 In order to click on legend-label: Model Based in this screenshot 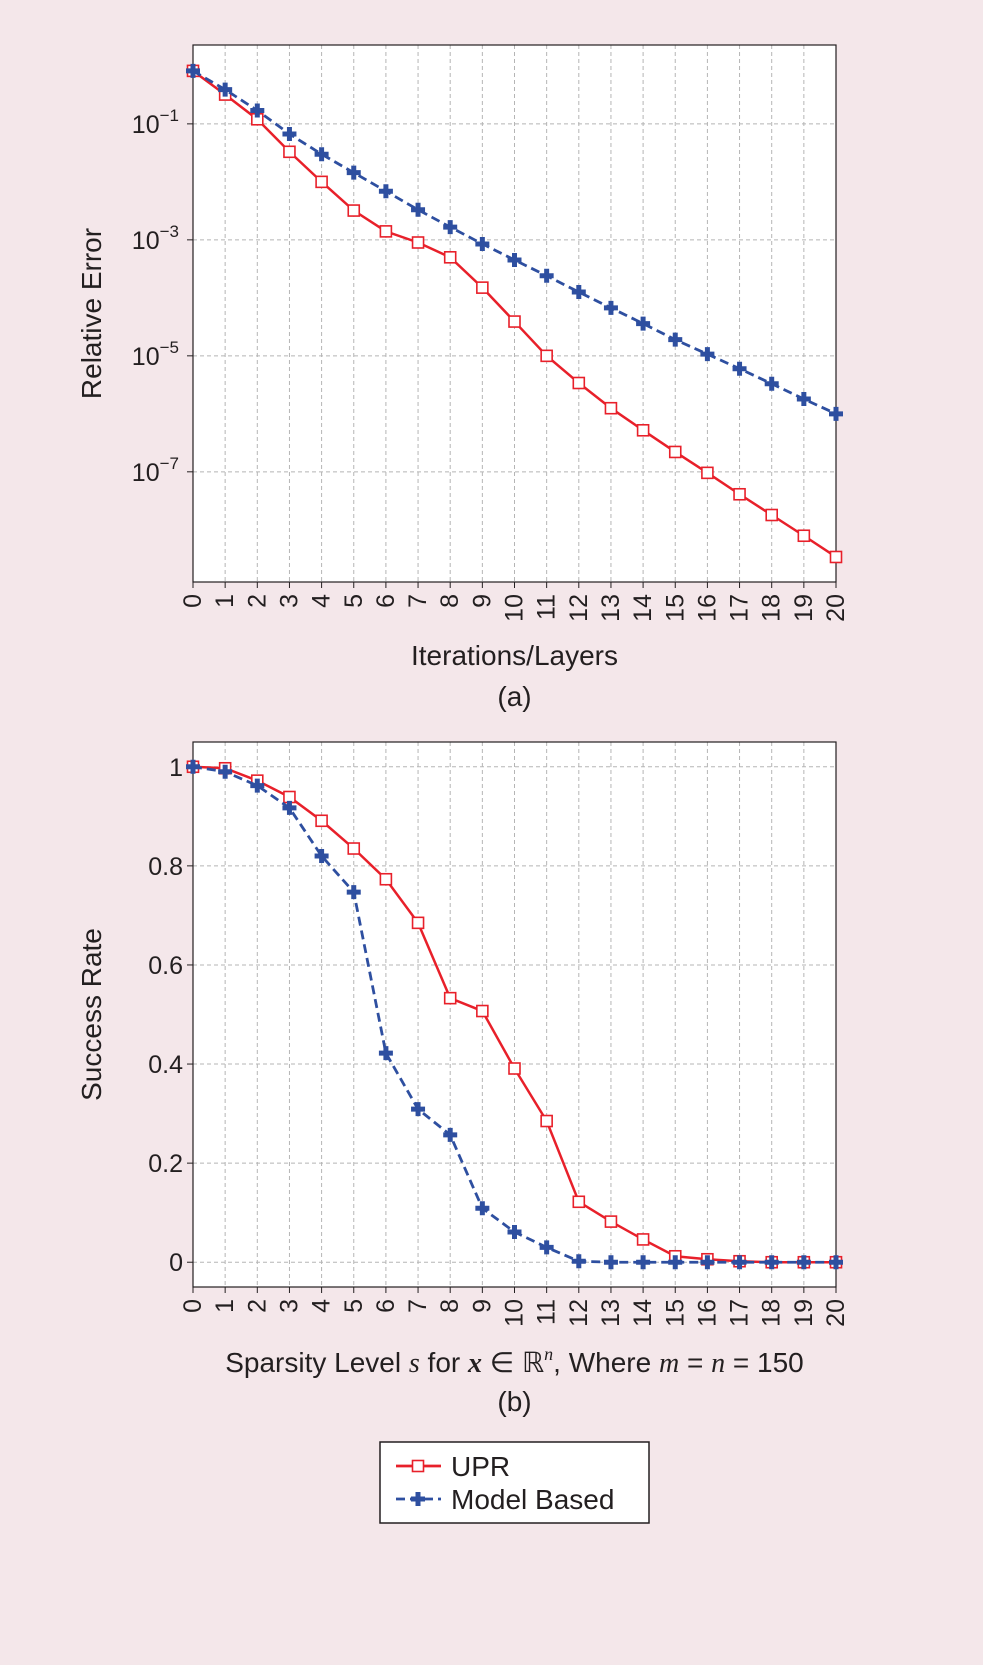, I will do `click(532, 1499)`.